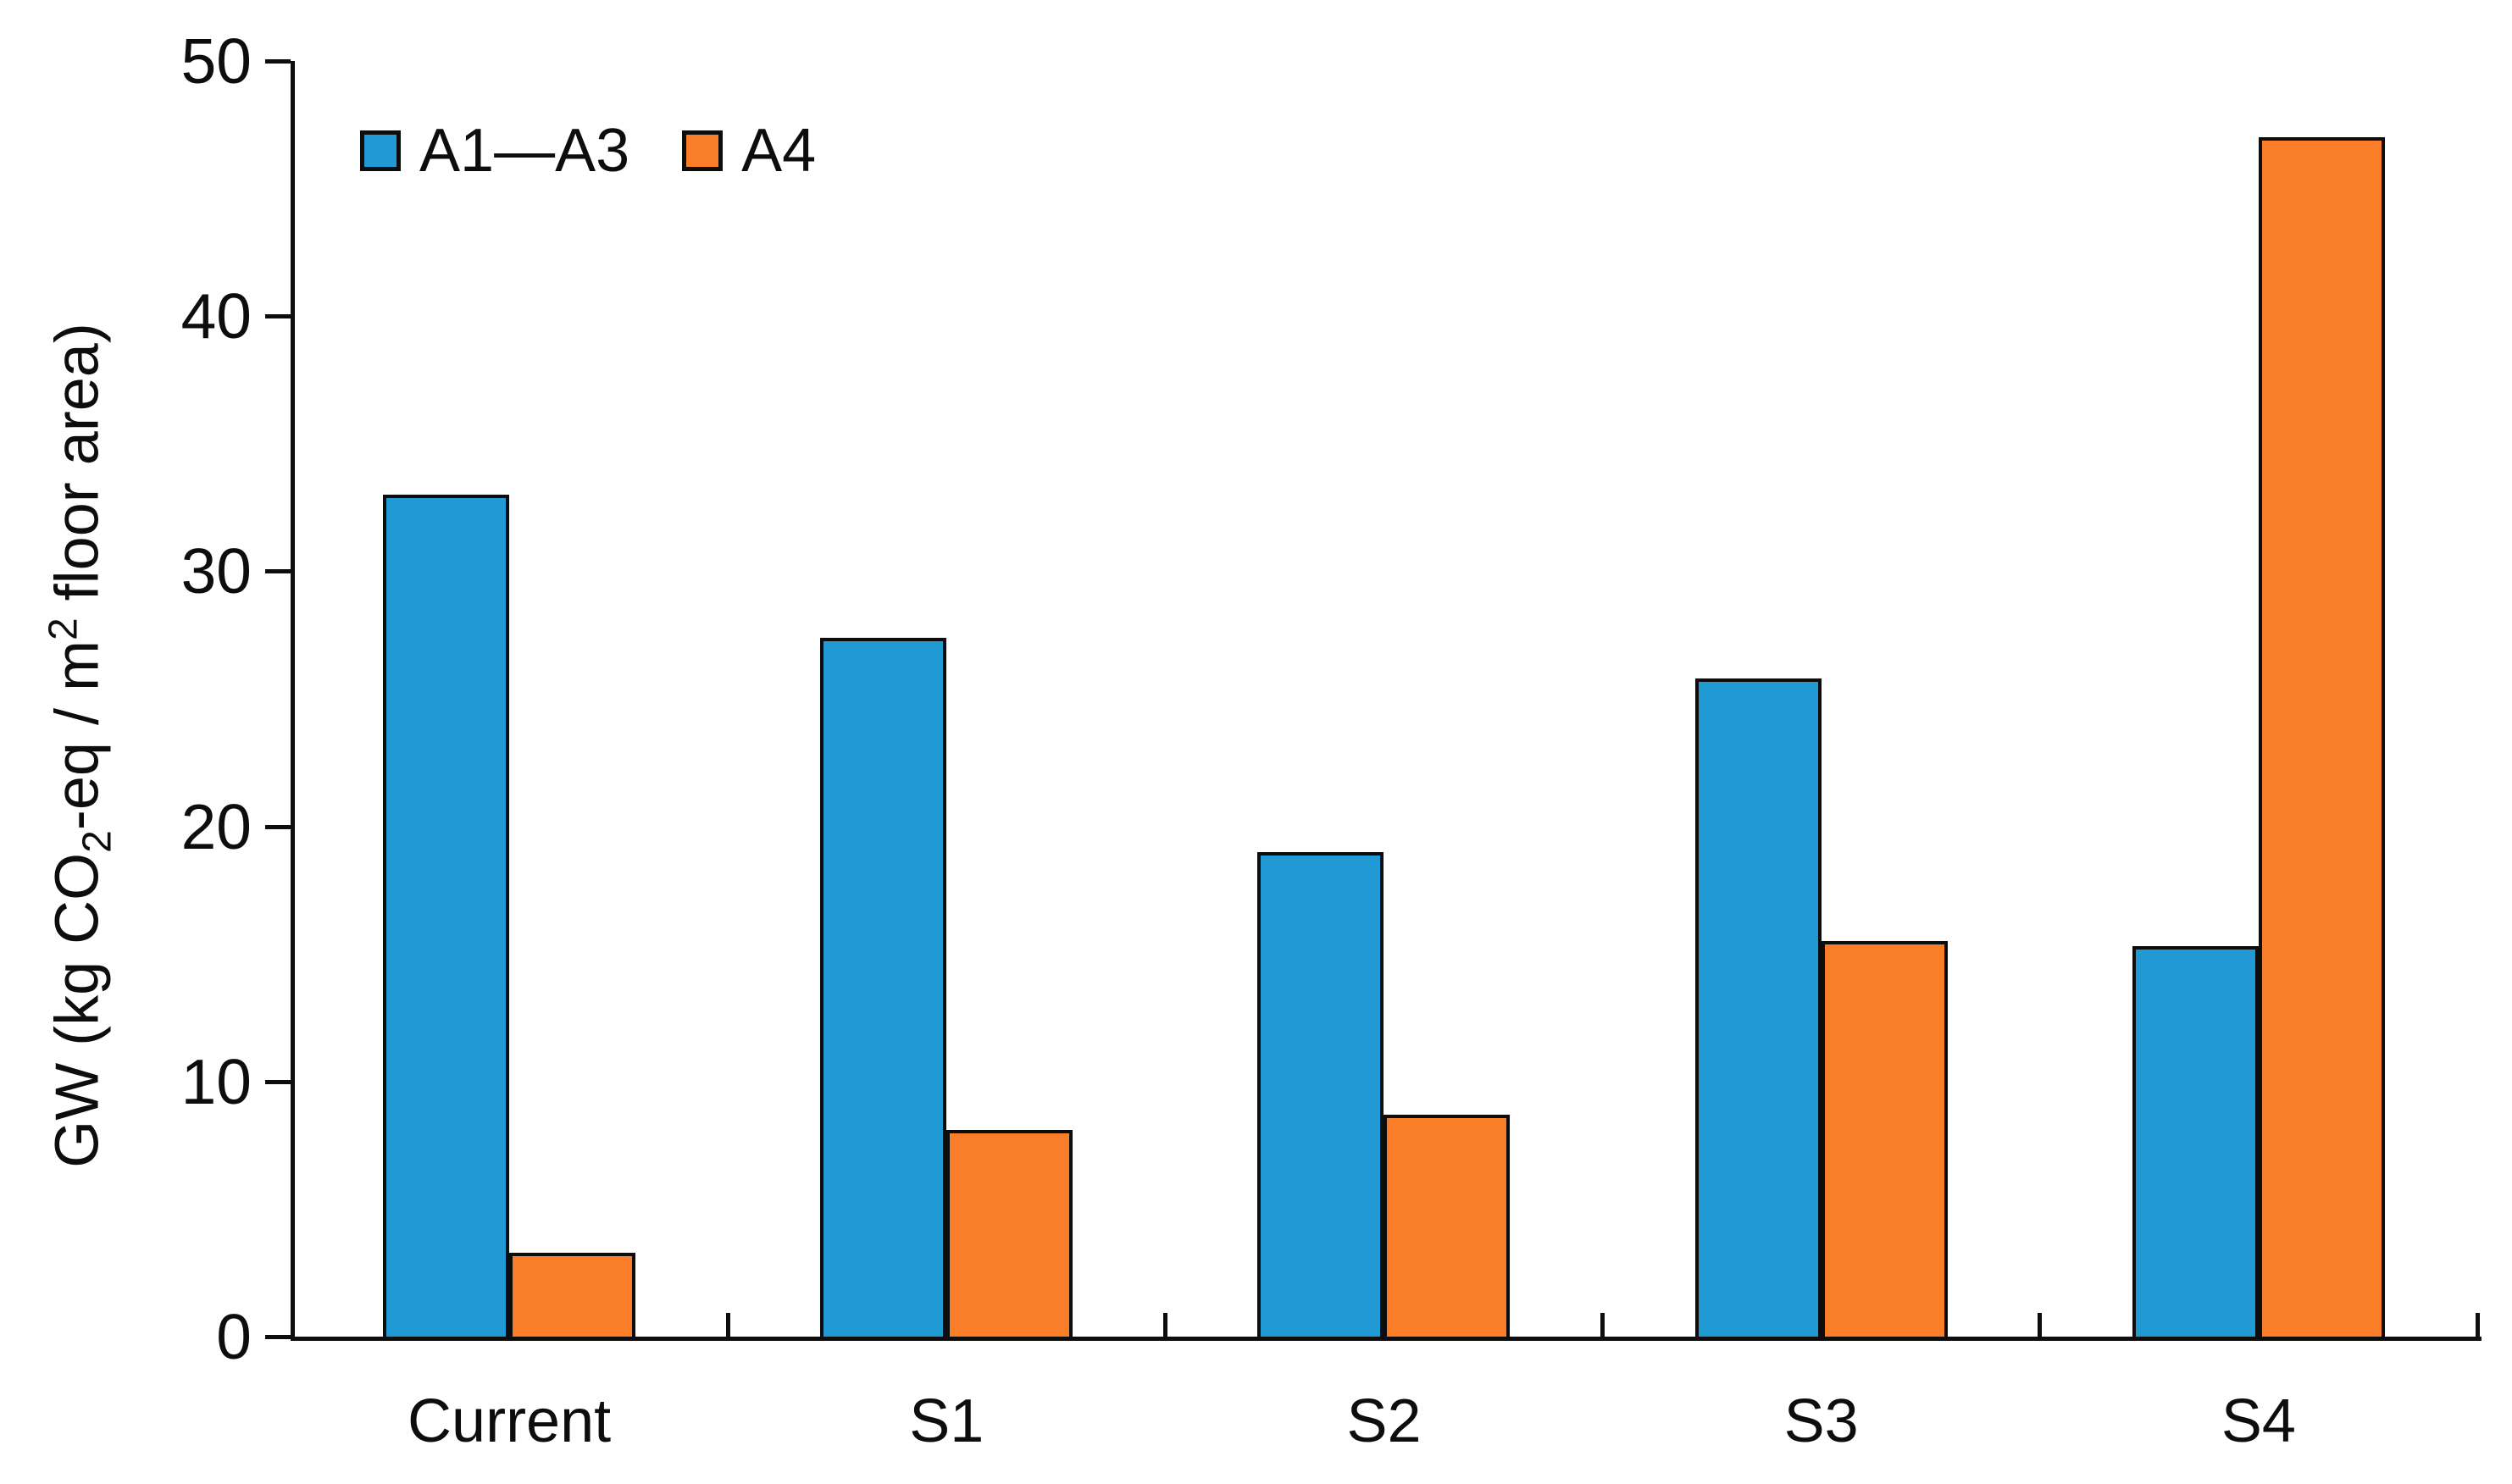  Describe the element at coordinates (234, 1336) in the screenshot. I see `y-tick-label: 0` at that location.